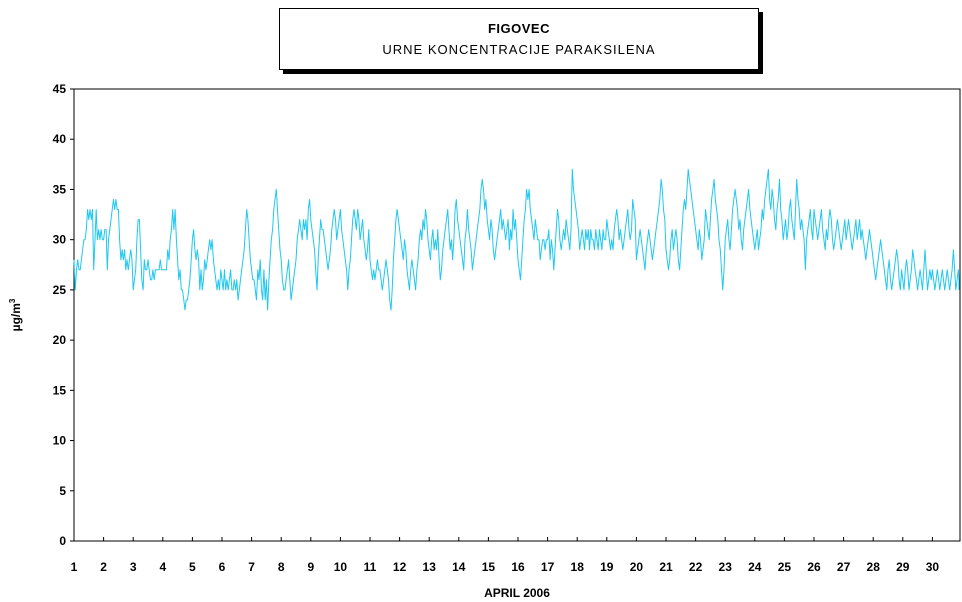  Describe the element at coordinates (192, 567) in the screenshot. I see `x-tick-label: 5` at that location.